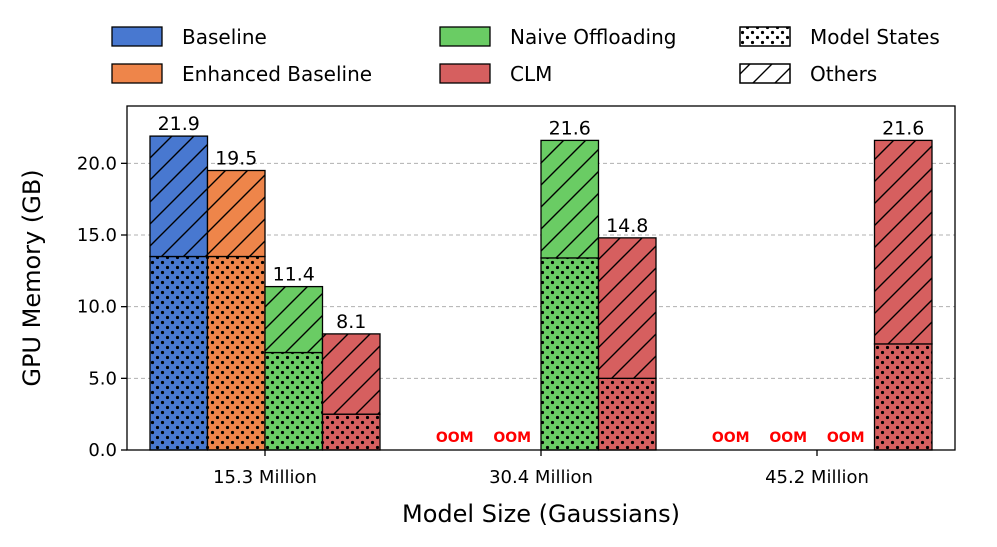 This screenshot has width=997, height=547. I want to click on oom-label-enhanced-baseline-45-2-million: OOM, so click(788, 438).